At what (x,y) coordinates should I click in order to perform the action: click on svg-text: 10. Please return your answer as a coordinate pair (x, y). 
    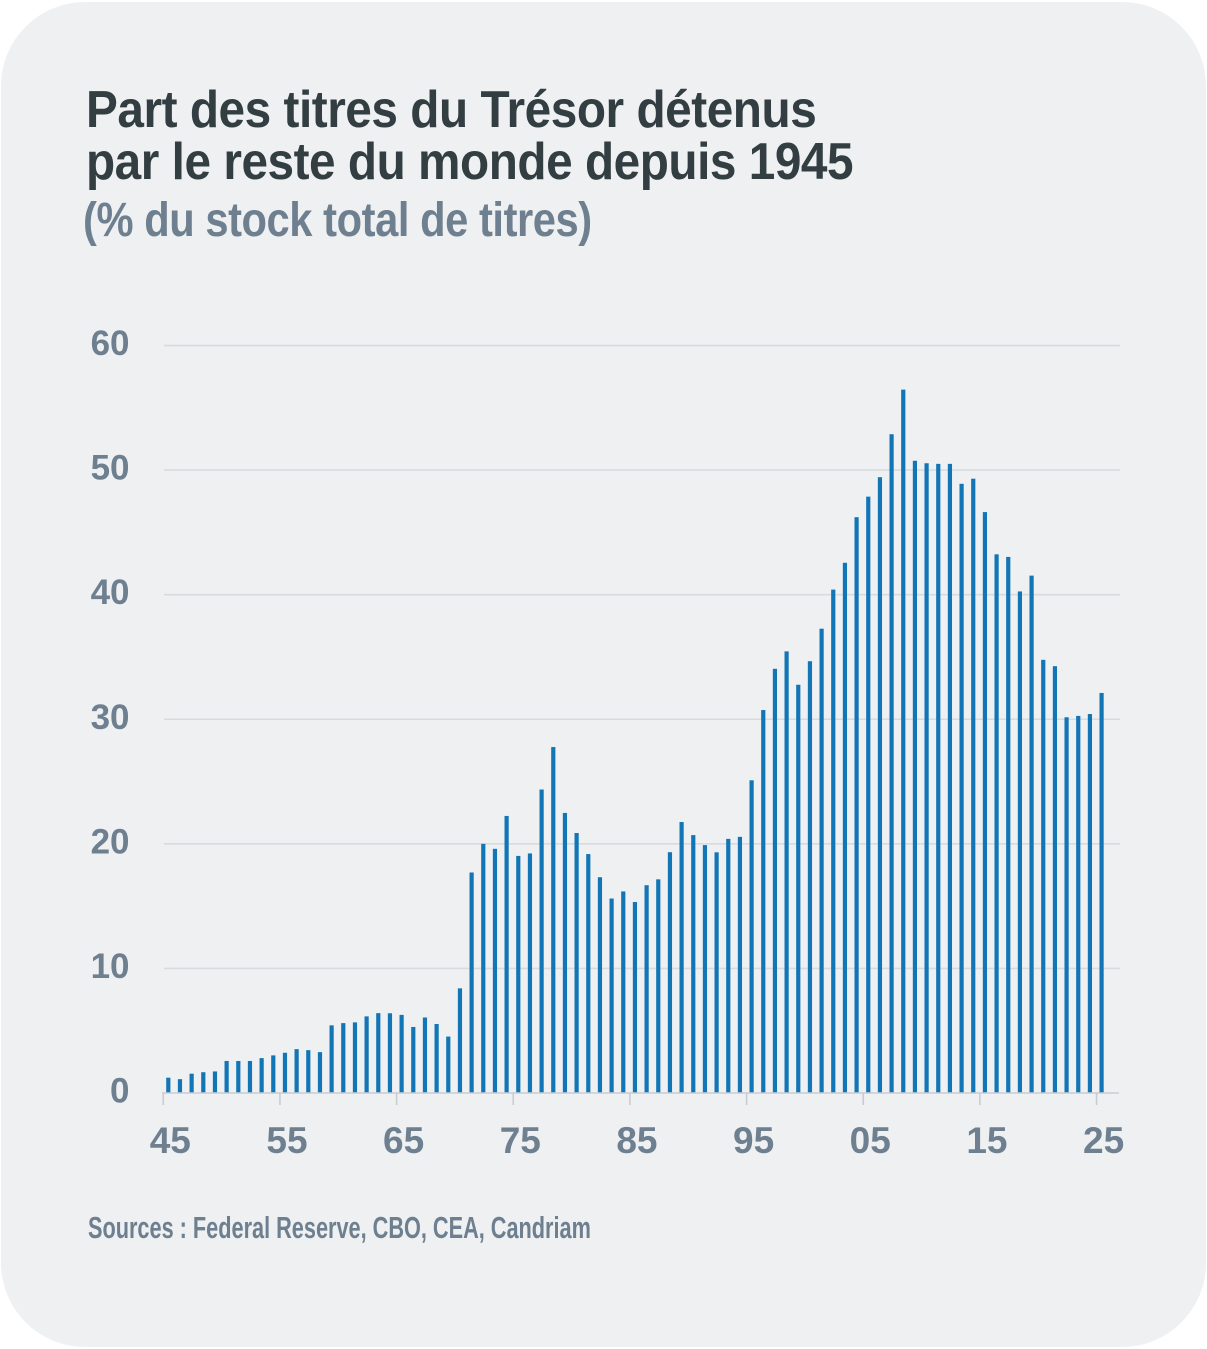
    Looking at the image, I should click on (110, 966).